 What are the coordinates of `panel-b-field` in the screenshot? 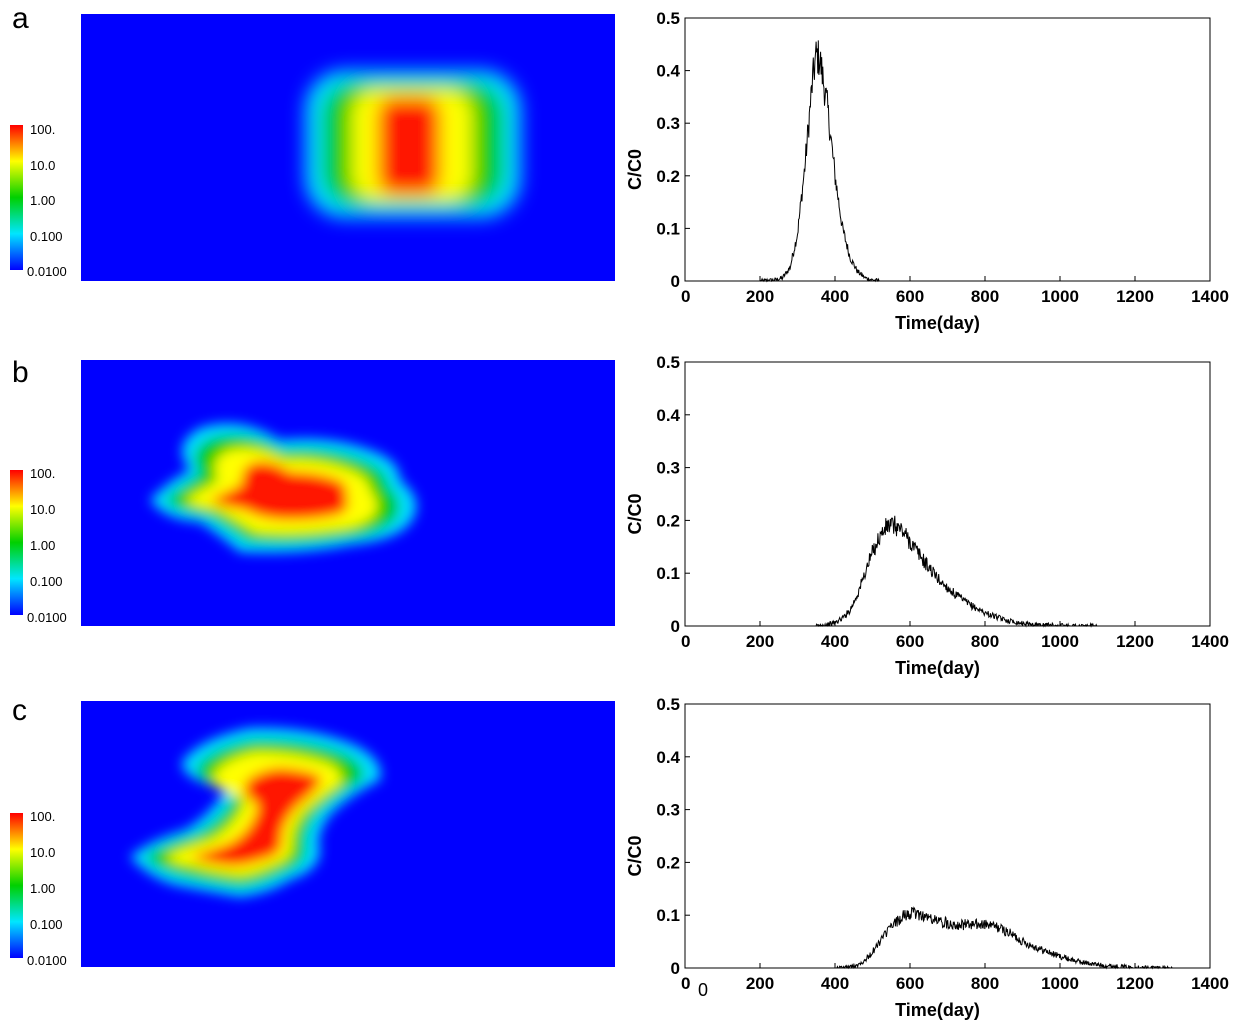 It's located at (348, 493).